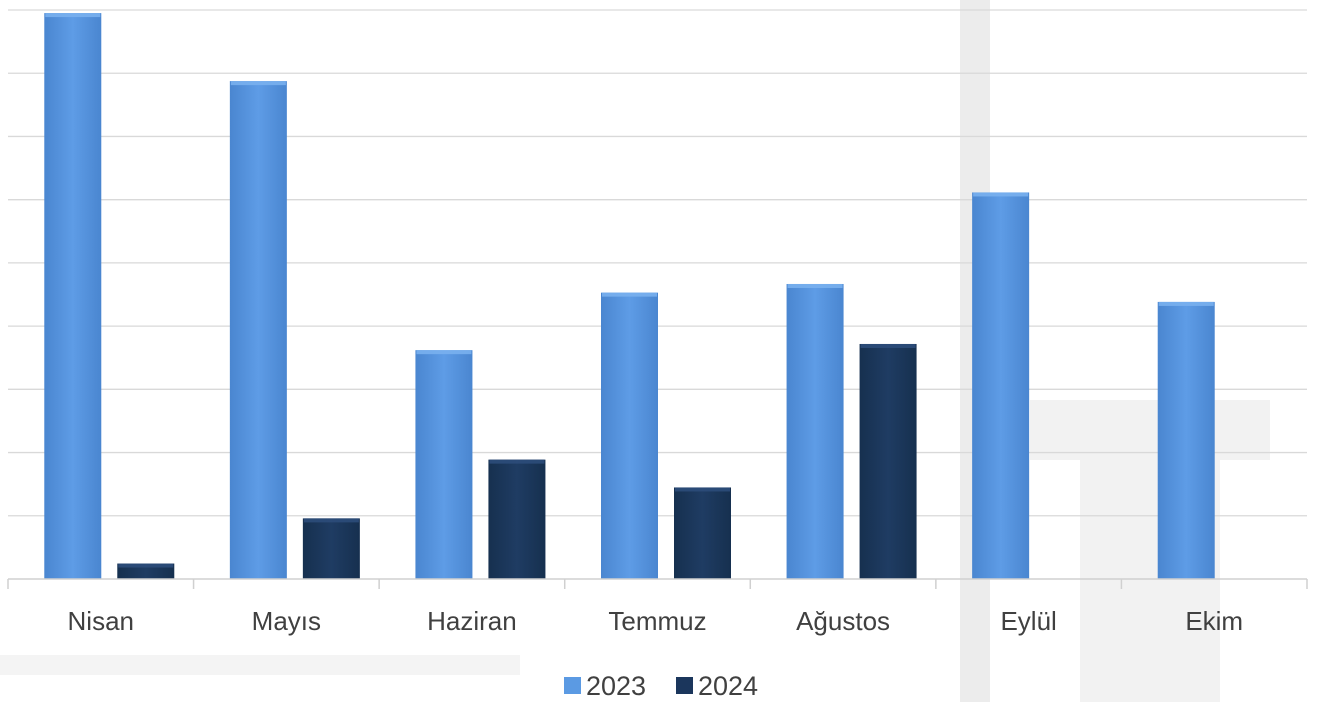  What do you see at coordinates (661, 686) in the screenshot?
I see `legend: 2023 2024` at bounding box center [661, 686].